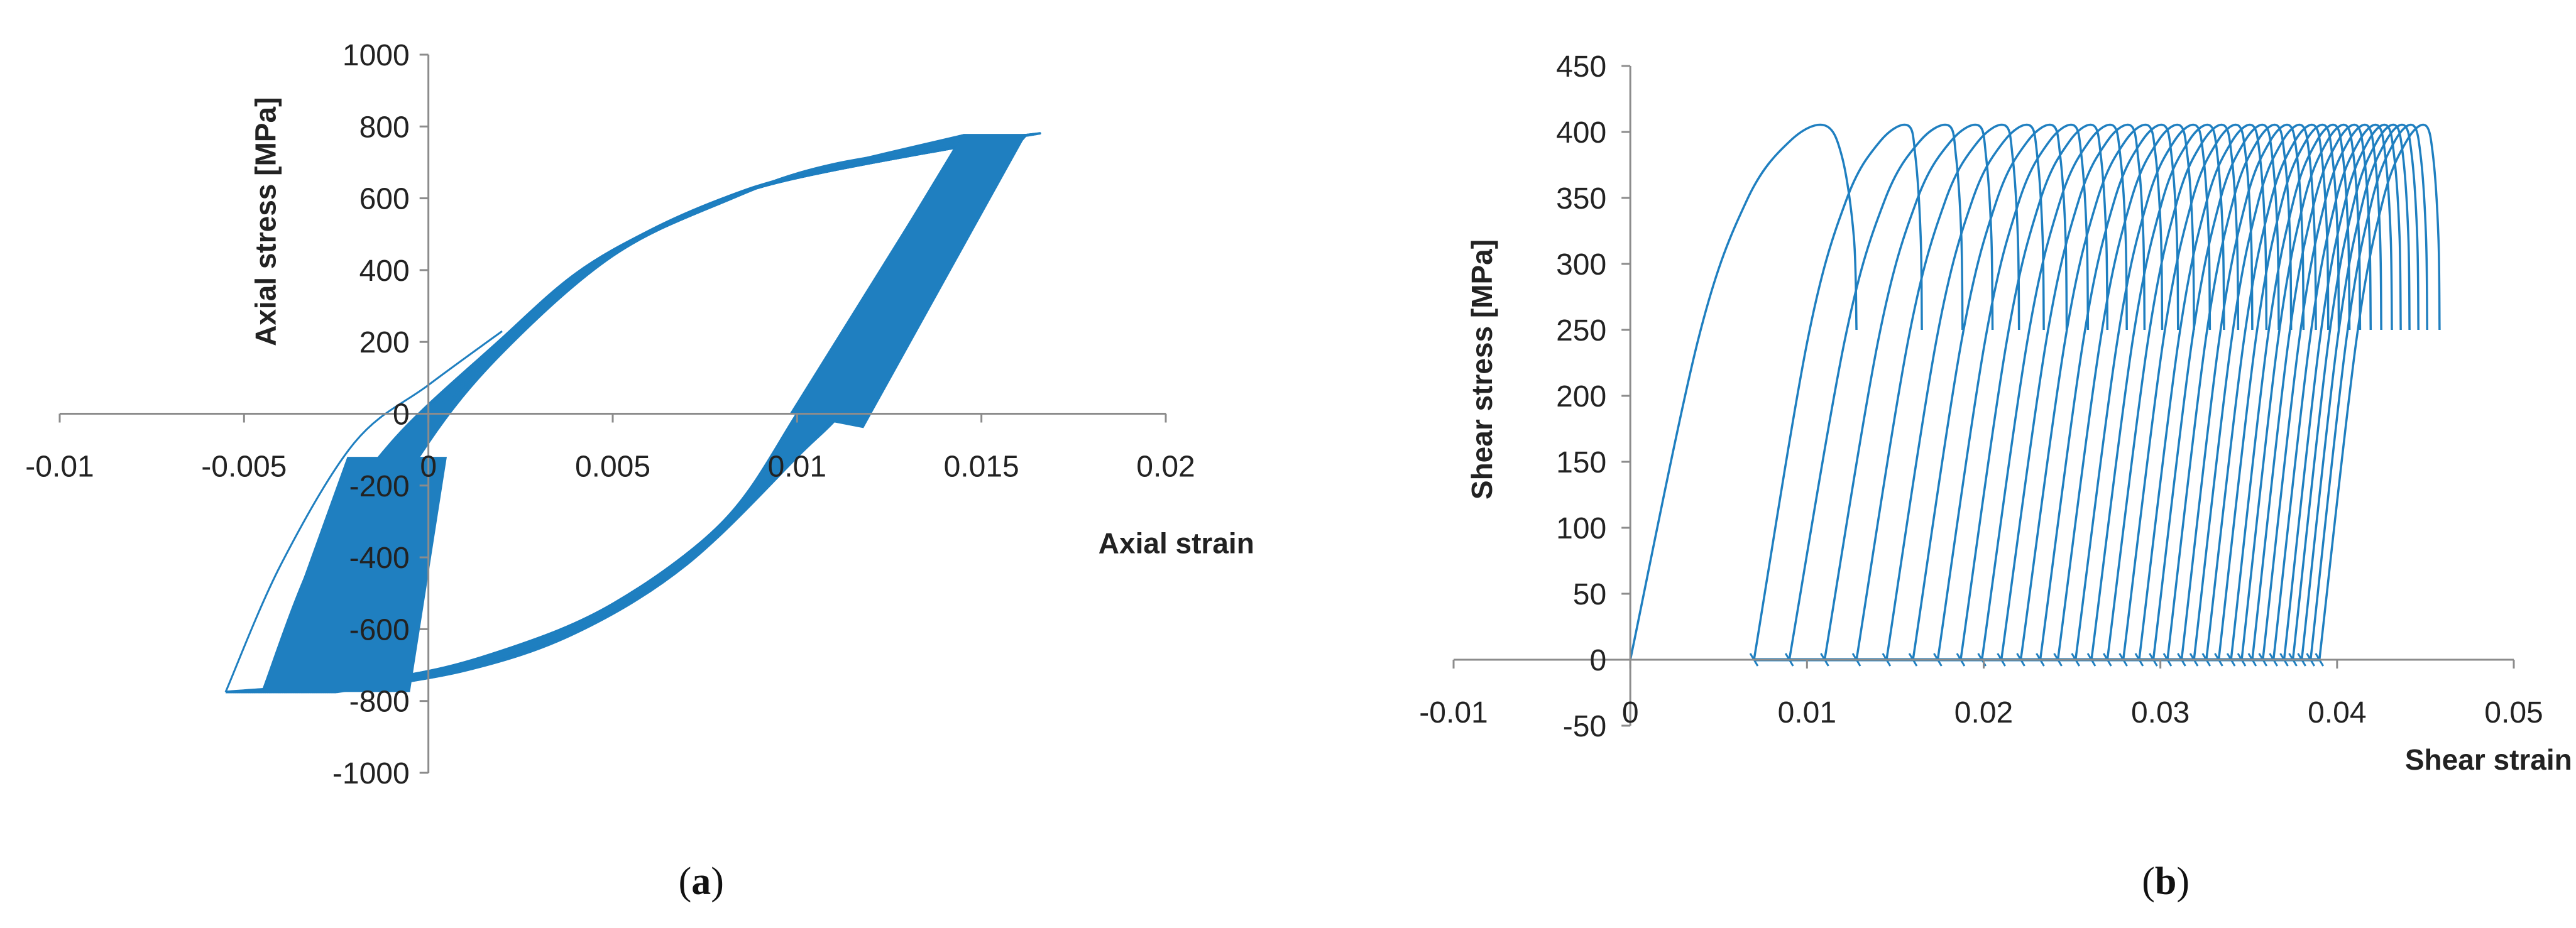 Image resolution: width=2576 pixels, height=928 pixels. Describe the element at coordinates (384, 127) in the screenshot. I see `chart-a-y-tick-label: 800` at that location.